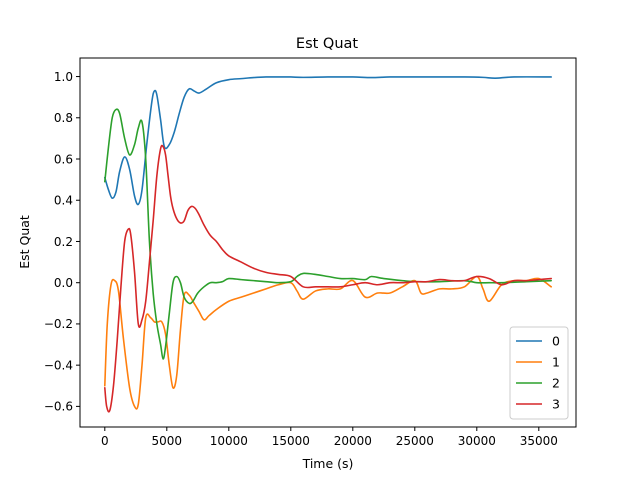 The width and height of the screenshot is (640, 480). Describe the element at coordinates (24, 242) in the screenshot. I see `y-axis-label: Est Quat` at that location.